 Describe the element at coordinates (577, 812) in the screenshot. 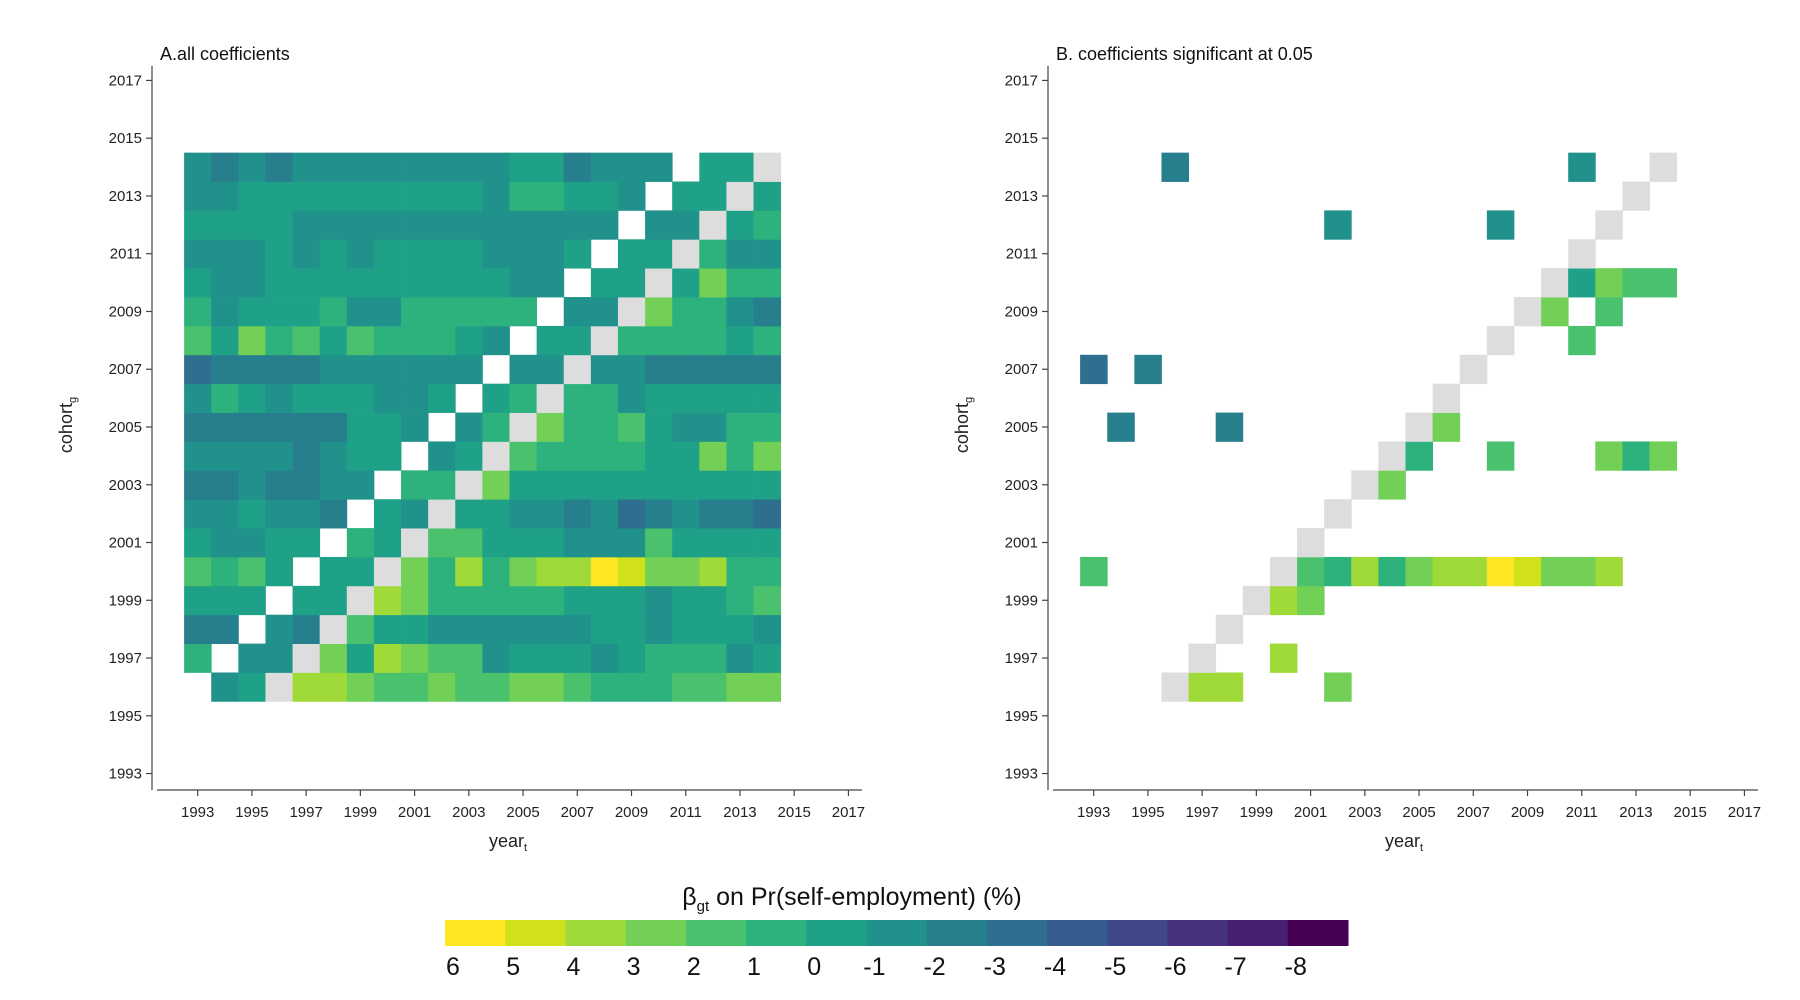

I see `x-tick-label: 2007` at that location.